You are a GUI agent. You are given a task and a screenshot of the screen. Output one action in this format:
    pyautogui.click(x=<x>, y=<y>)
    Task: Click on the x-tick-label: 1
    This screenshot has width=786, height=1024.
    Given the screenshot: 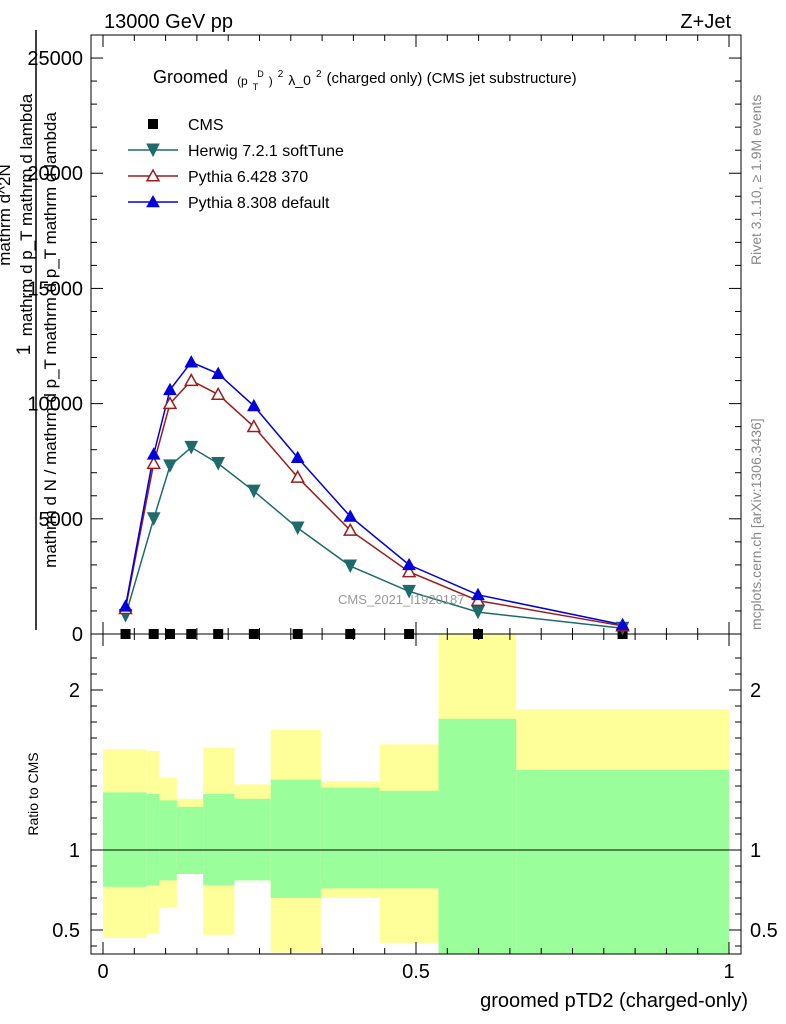 What is the action you would take?
    pyautogui.click(x=728, y=972)
    